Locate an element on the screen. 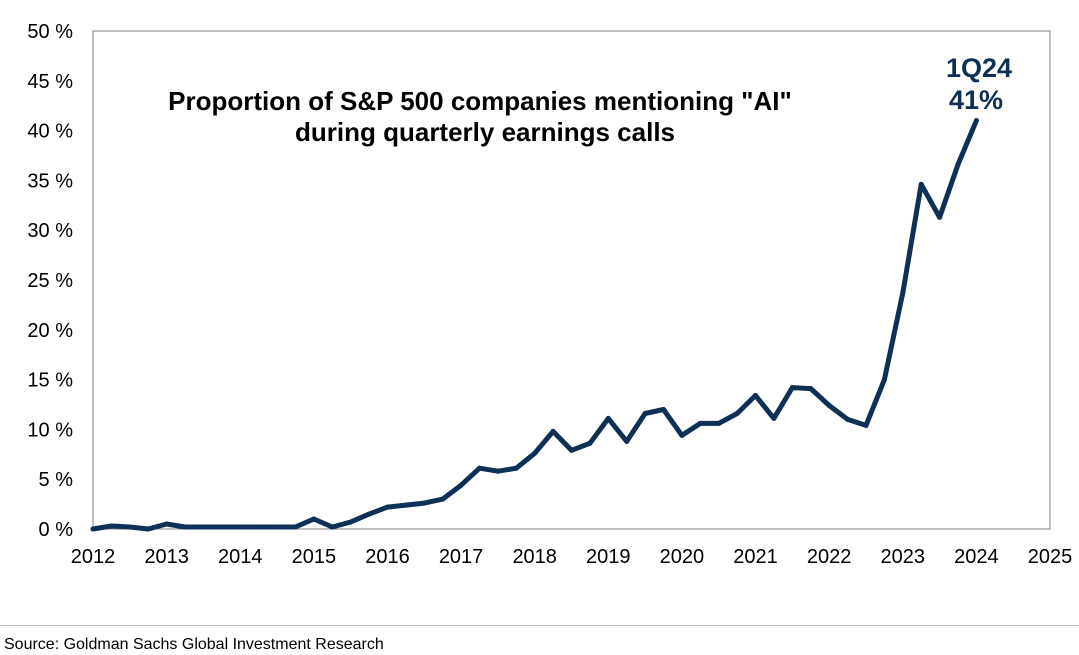 The height and width of the screenshot is (655, 1079). x-tick-label: 2016 is located at coordinates (387, 557).